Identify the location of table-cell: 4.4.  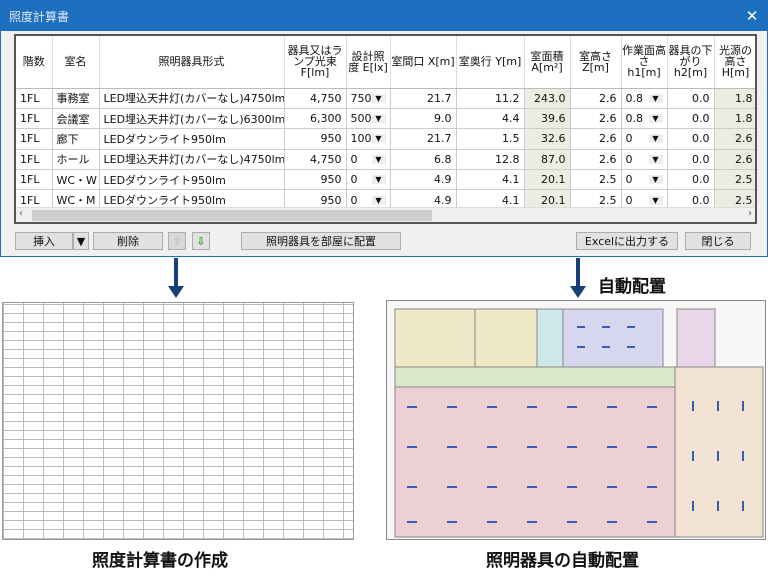
(490, 119).